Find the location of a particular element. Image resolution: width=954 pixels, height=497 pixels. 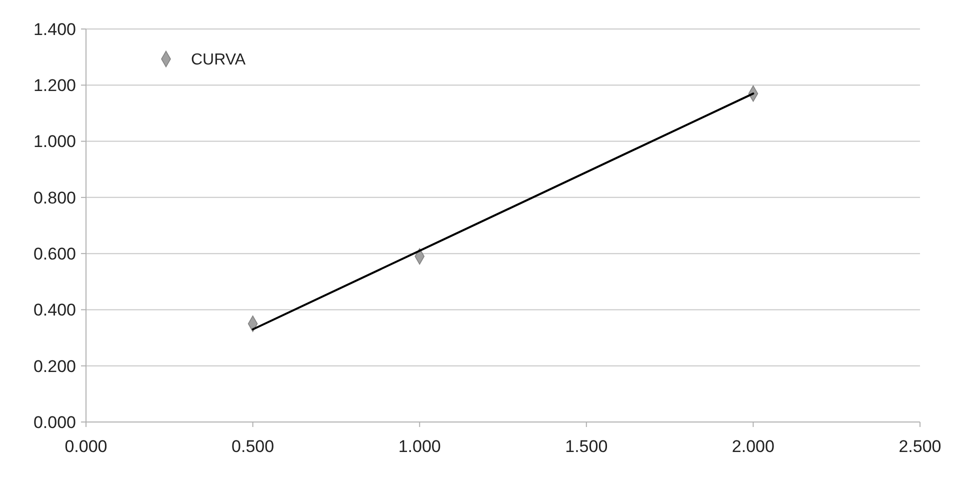

x-tick-label: 0.500 is located at coordinates (253, 446).